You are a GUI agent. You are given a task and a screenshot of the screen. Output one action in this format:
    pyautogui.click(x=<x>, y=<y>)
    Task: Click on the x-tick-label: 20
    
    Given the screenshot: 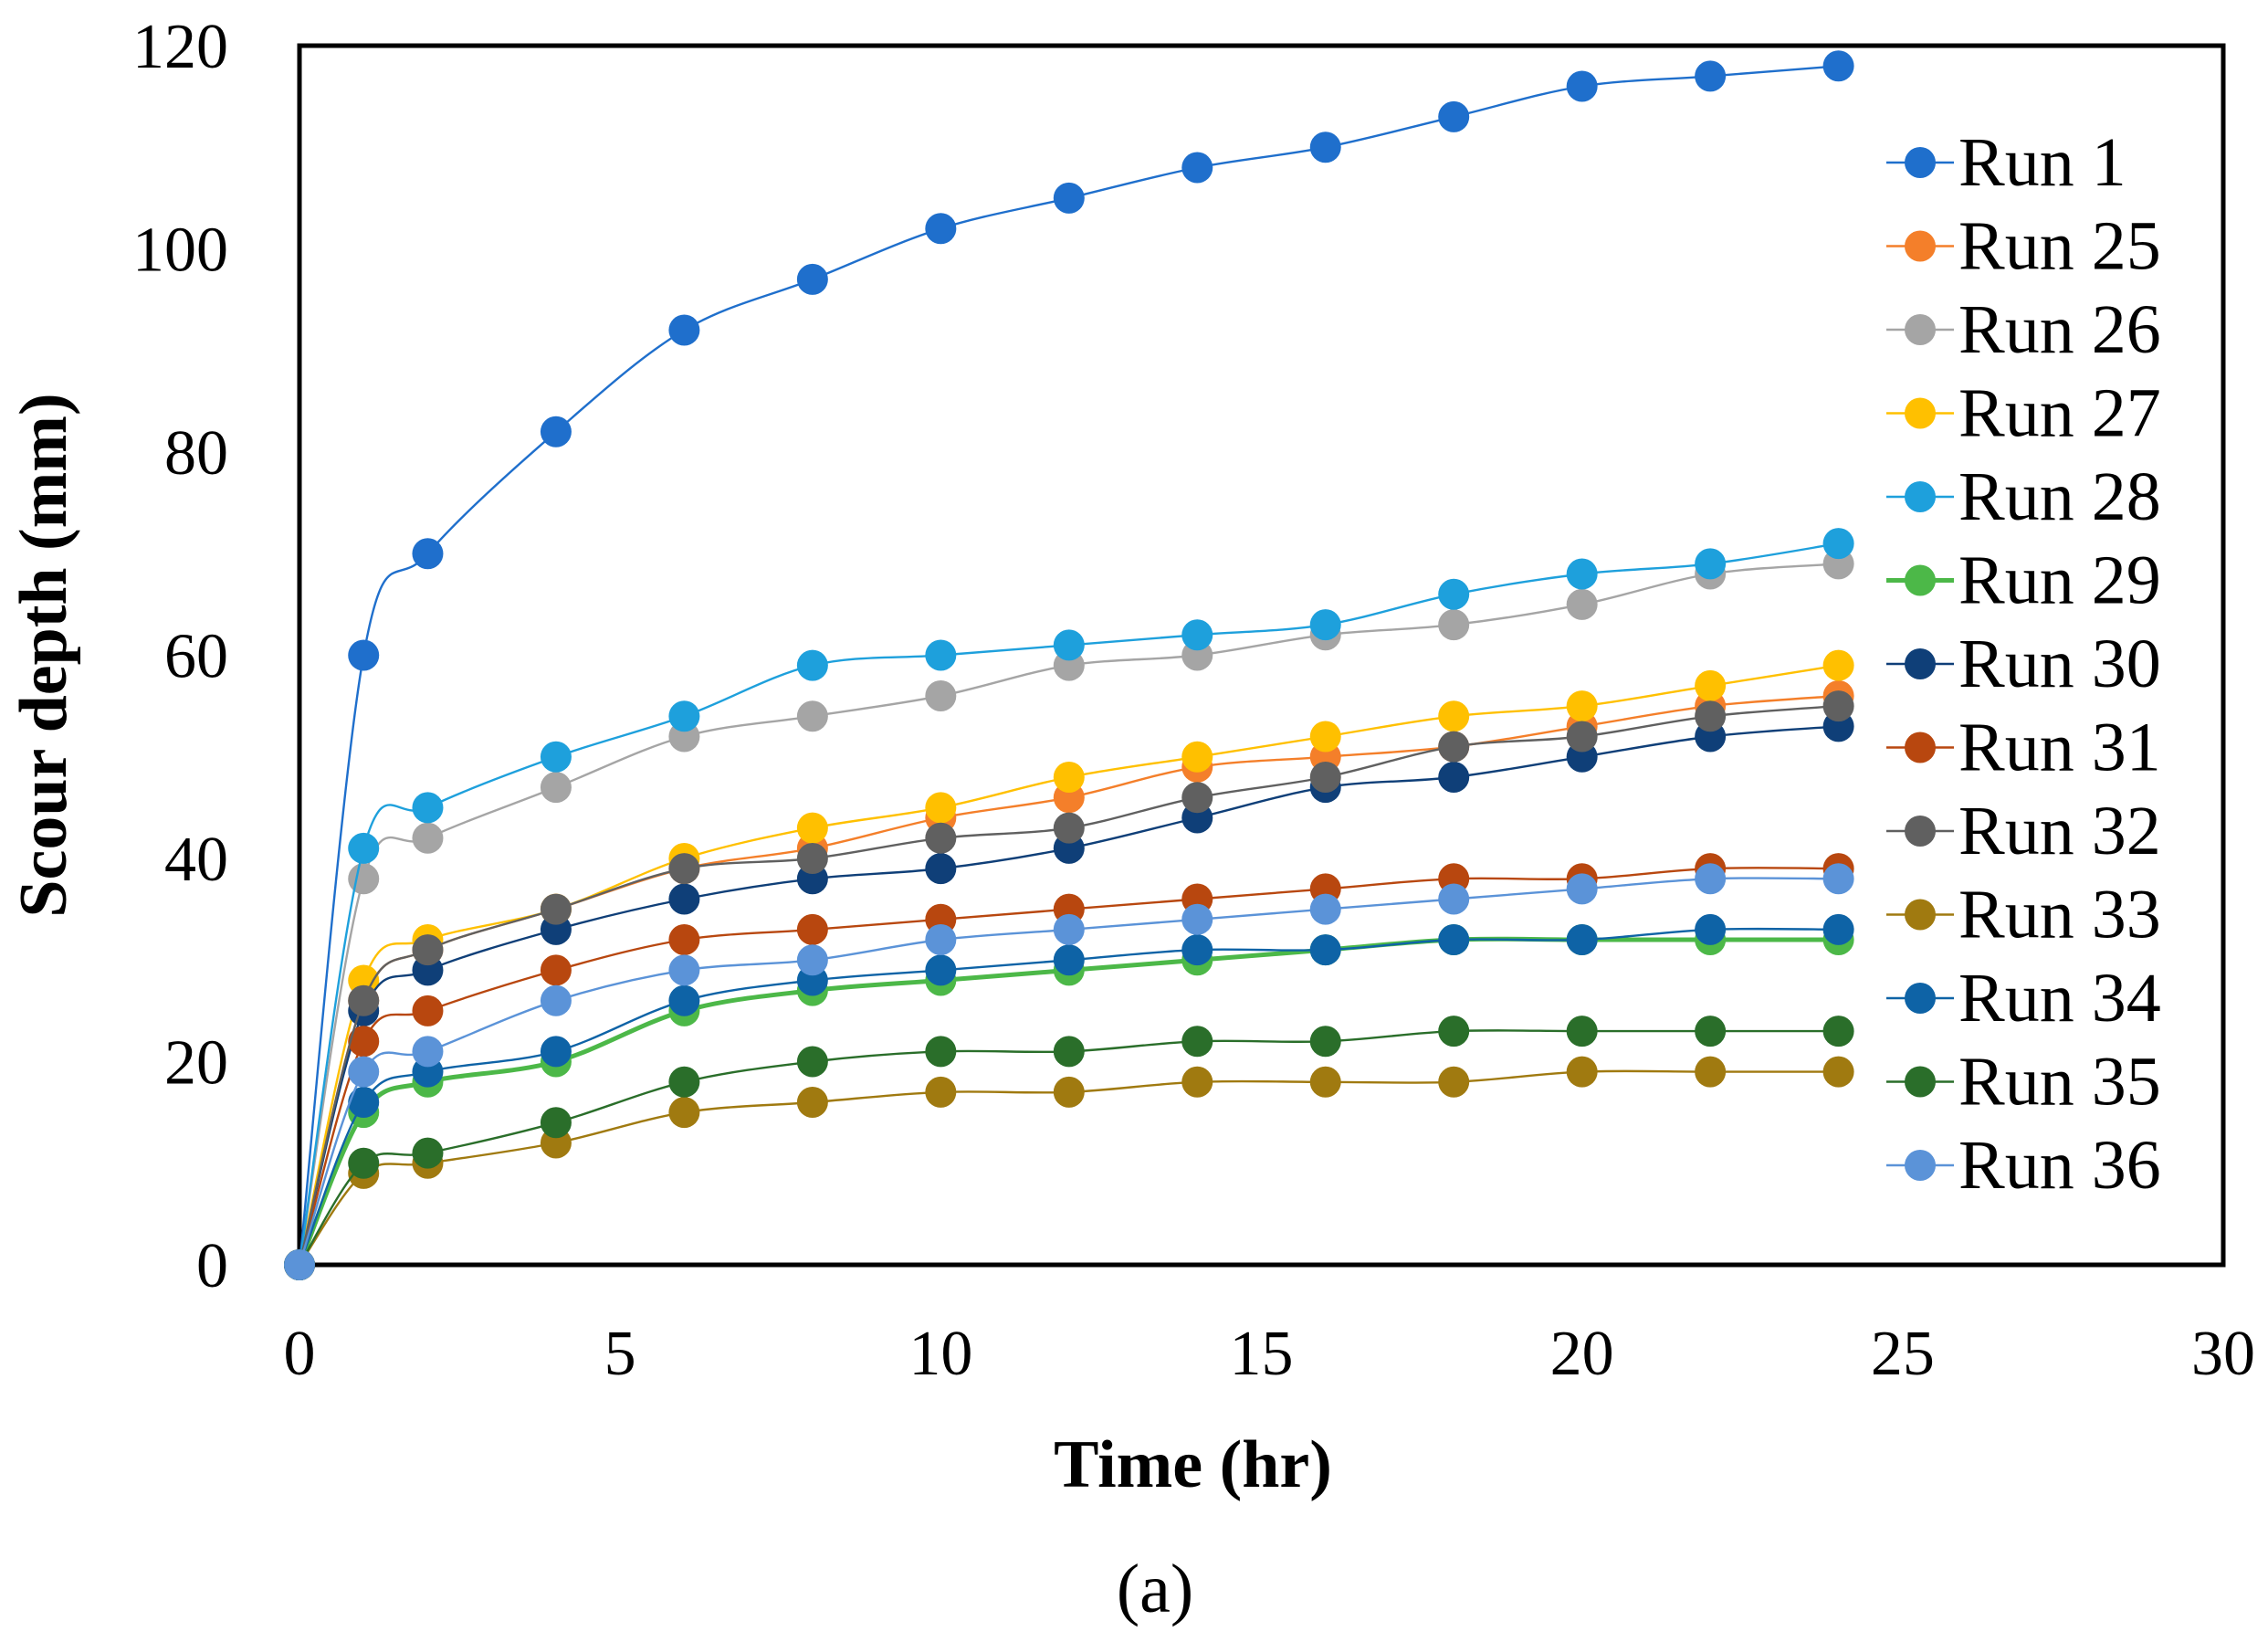 What is the action you would take?
    pyautogui.click(x=1582, y=1354)
    